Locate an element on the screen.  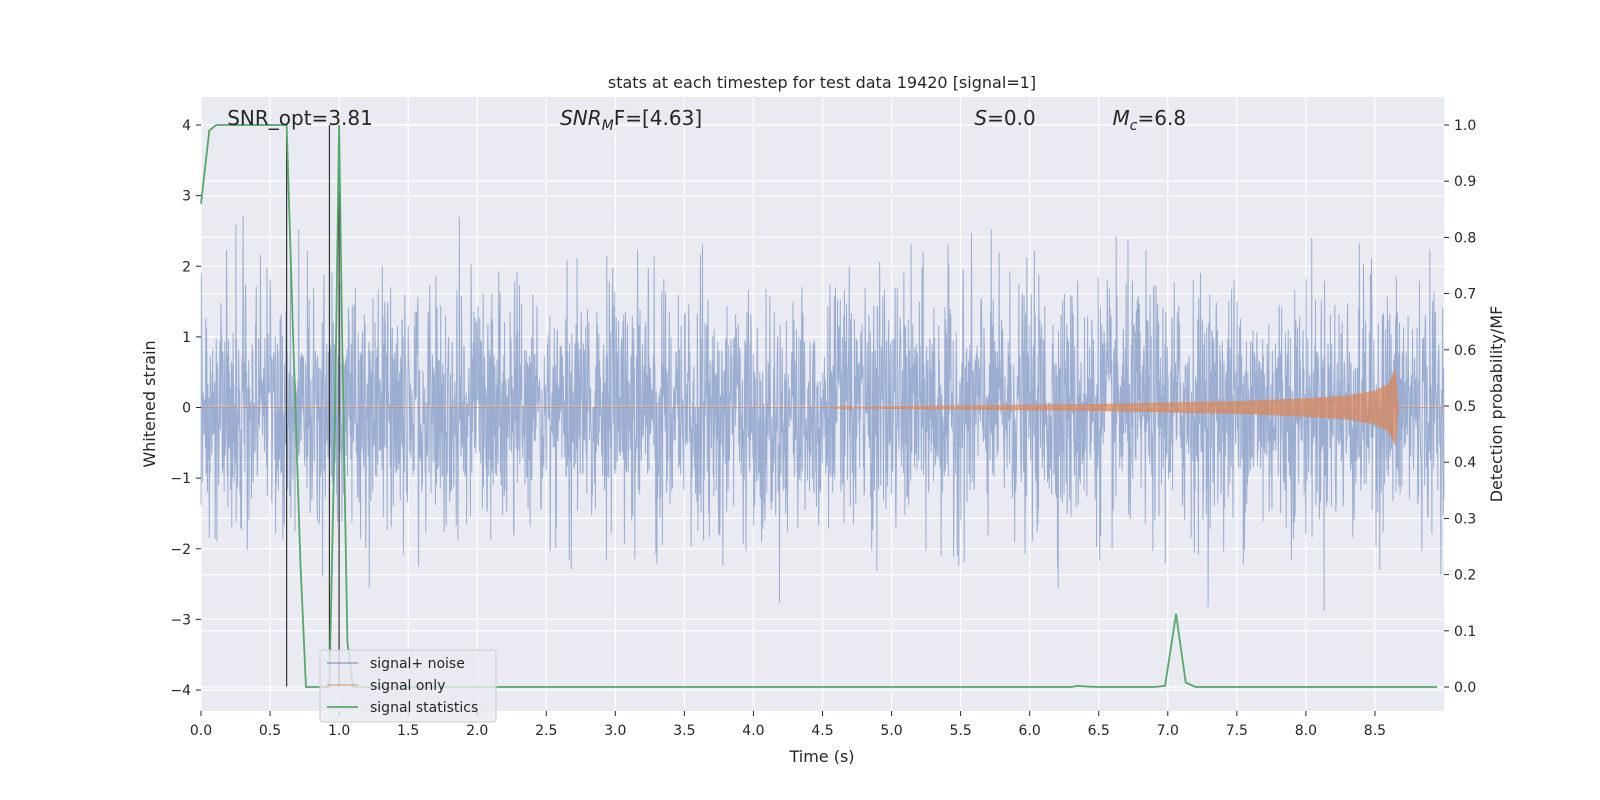
x-axis-label: Time (s) is located at coordinates (821, 756).